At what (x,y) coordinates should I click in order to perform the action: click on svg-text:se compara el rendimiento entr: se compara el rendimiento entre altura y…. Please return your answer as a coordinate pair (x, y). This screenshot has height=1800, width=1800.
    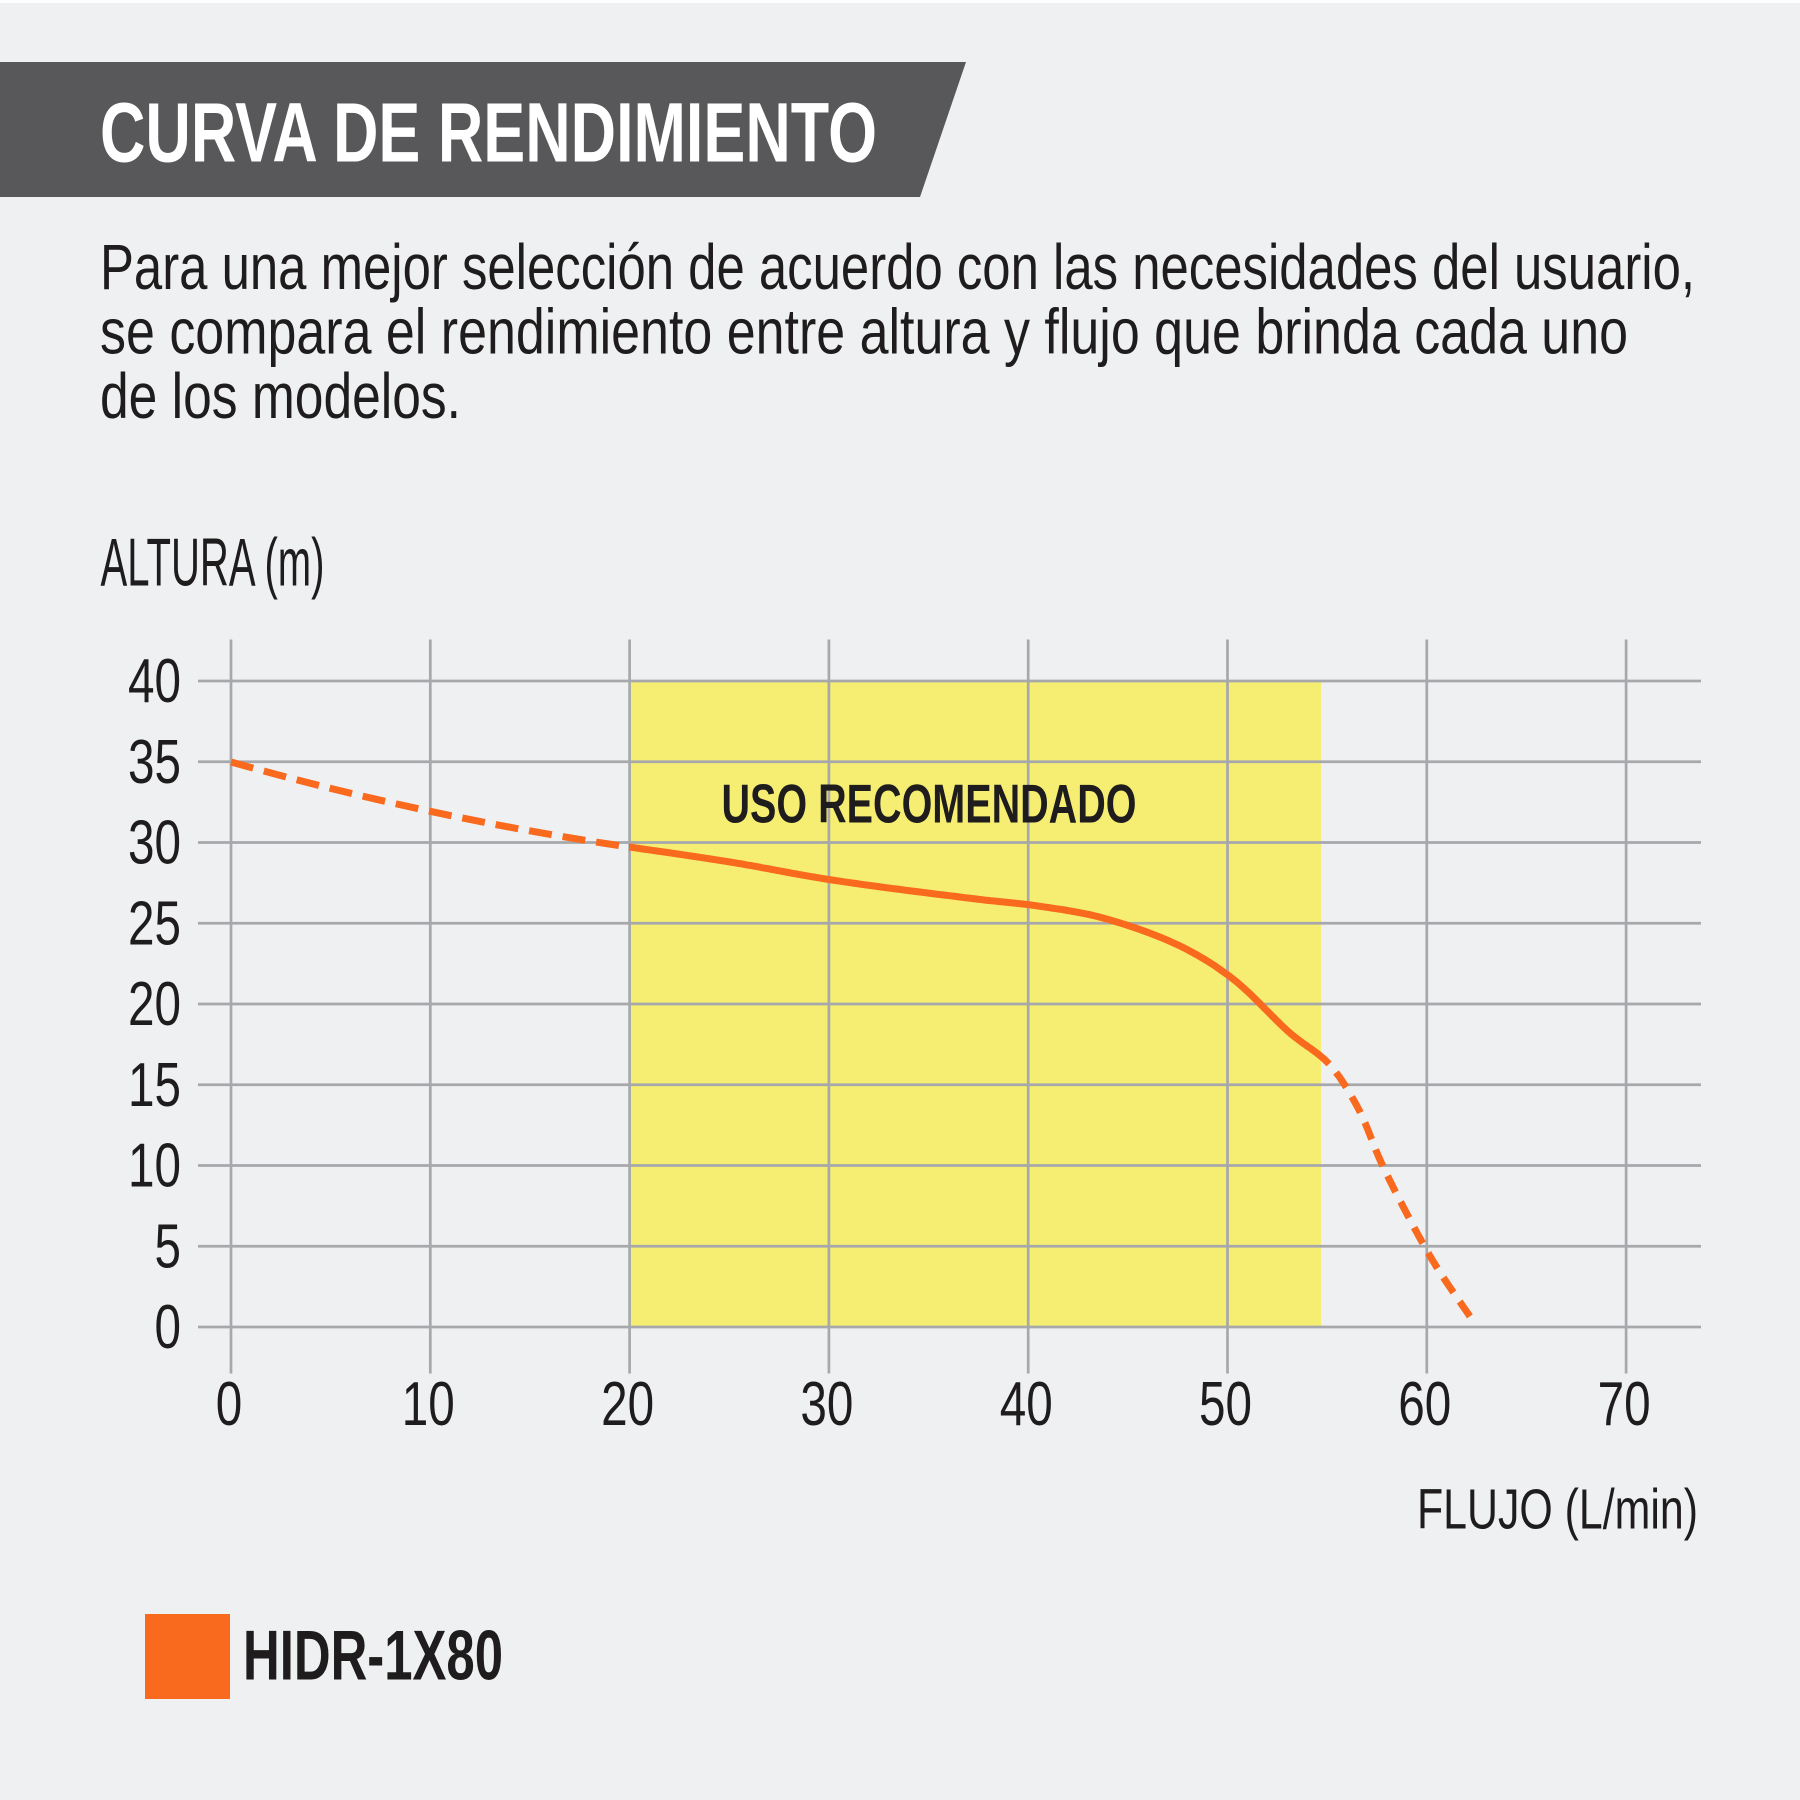
    Looking at the image, I should click on (864, 332).